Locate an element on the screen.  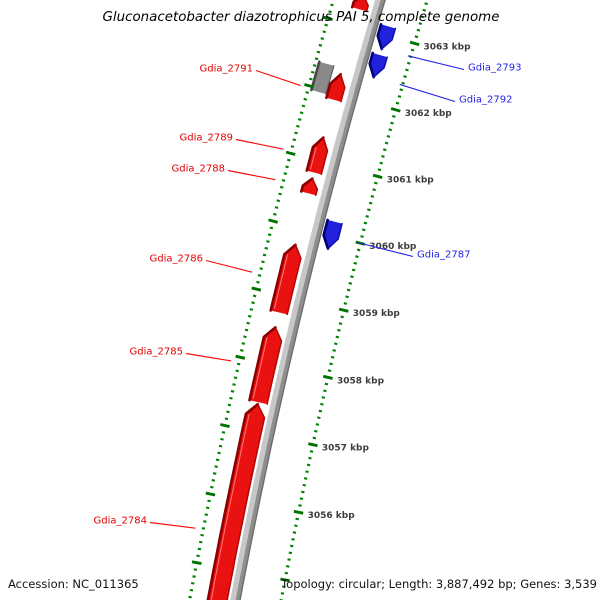
ruler-minor-tick-right-3055.3 is located at coordinates (289, 559).